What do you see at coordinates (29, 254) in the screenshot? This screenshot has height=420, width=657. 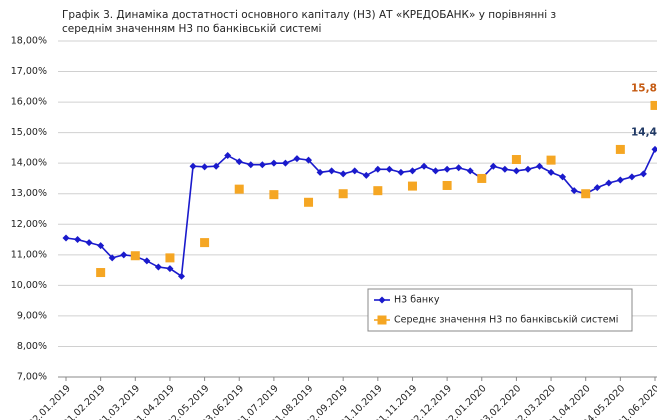 I see `y-tick-label: 11,00%` at bounding box center [29, 254].